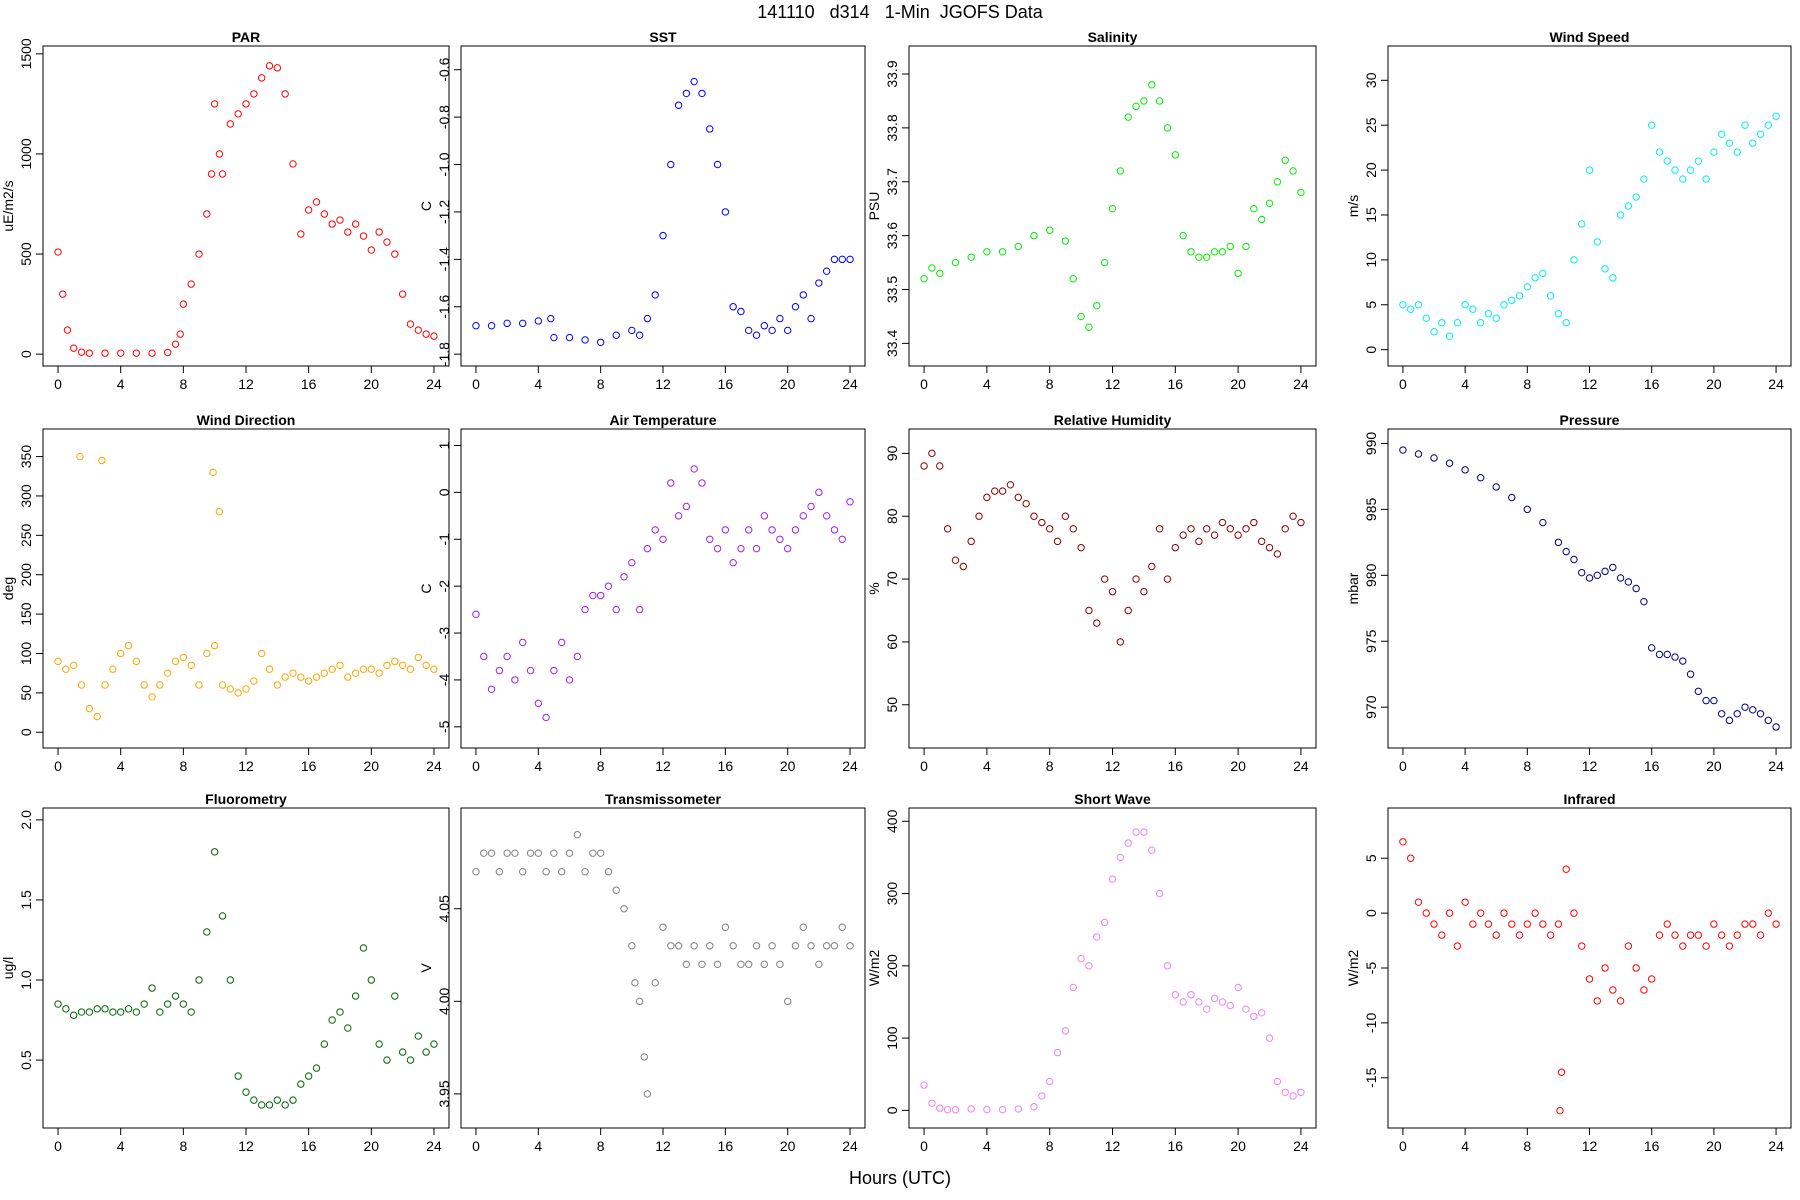  I want to click on chart-5-ytick-label-2: -3, so click(444, 633).